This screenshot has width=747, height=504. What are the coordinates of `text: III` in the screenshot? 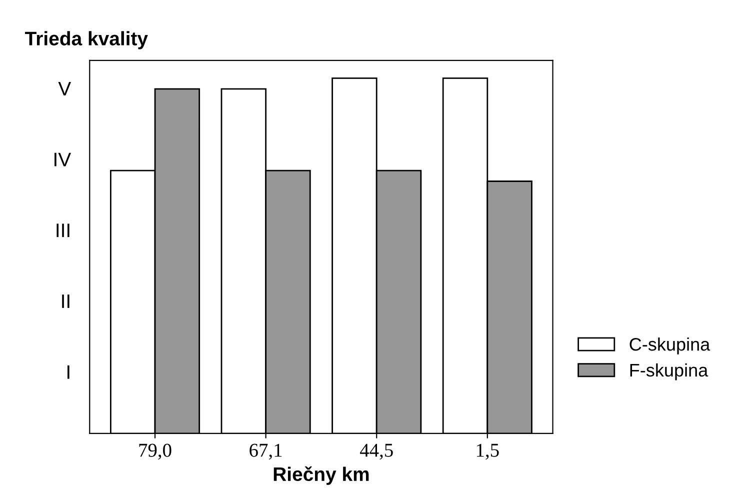 It's located at (63, 231).